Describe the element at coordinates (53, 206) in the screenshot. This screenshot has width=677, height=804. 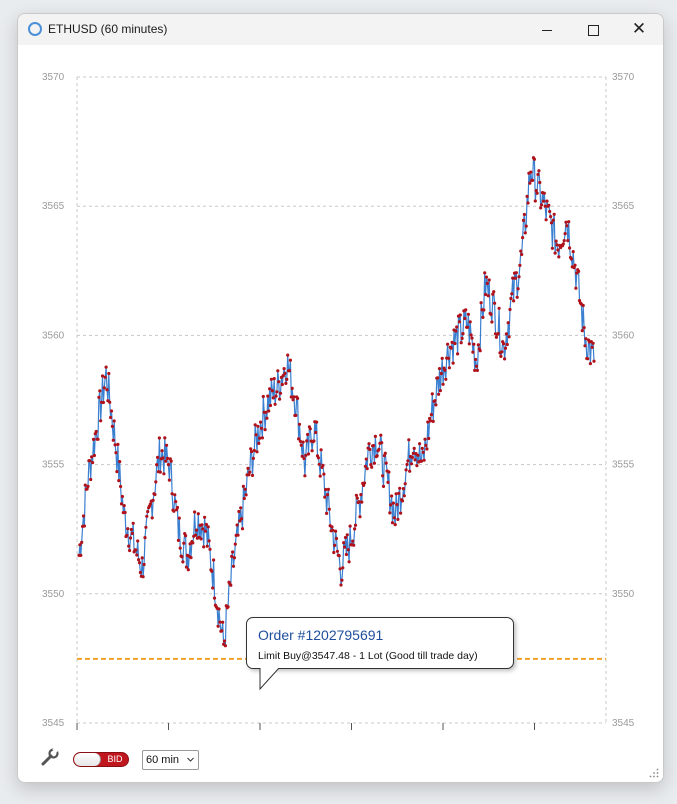
I see `y-tick-label-left: 3565` at that location.